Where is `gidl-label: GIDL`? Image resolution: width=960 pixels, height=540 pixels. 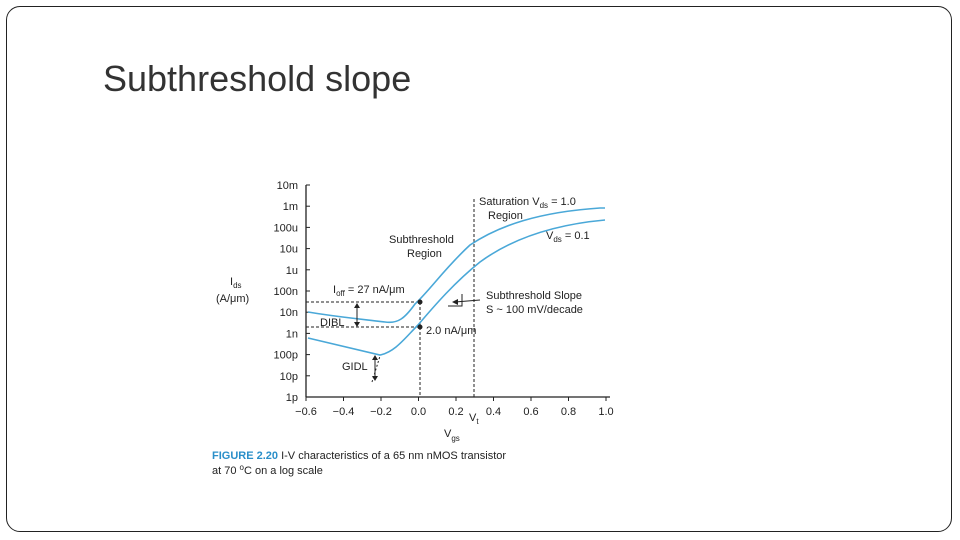 gidl-label: GIDL is located at coordinates (355, 367).